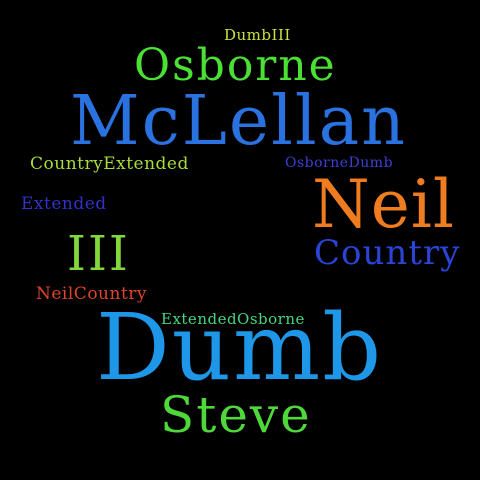  What do you see at coordinates (236, 415) in the screenshot?
I see `word-steve: Steve` at bounding box center [236, 415].